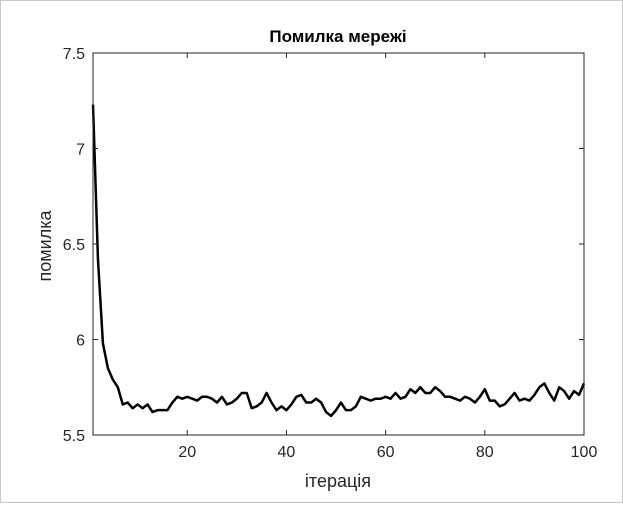  What do you see at coordinates (337, 36) in the screenshot?
I see `chart-title: Помилка мережі` at bounding box center [337, 36].